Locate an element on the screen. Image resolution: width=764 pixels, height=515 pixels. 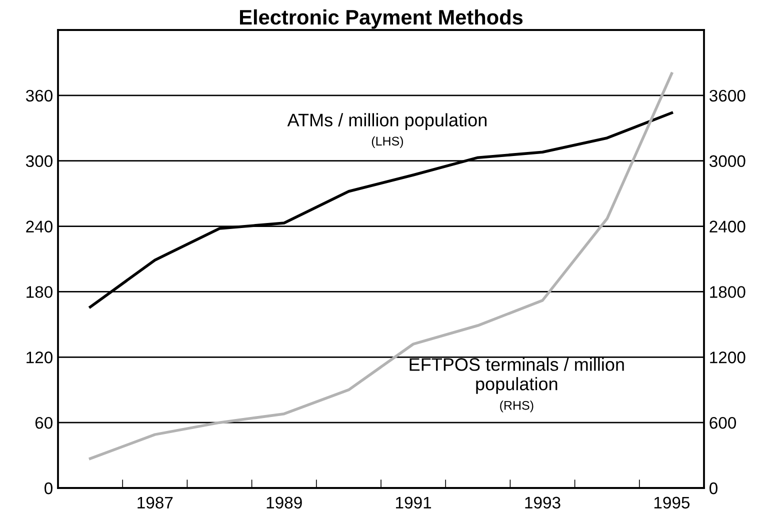
x-tick-label: 1987 is located at coordinates (155, 502).